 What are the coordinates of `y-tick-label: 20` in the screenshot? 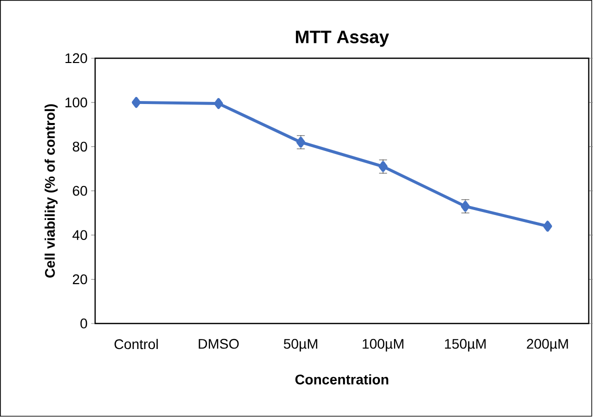 It's located at (80, 279).